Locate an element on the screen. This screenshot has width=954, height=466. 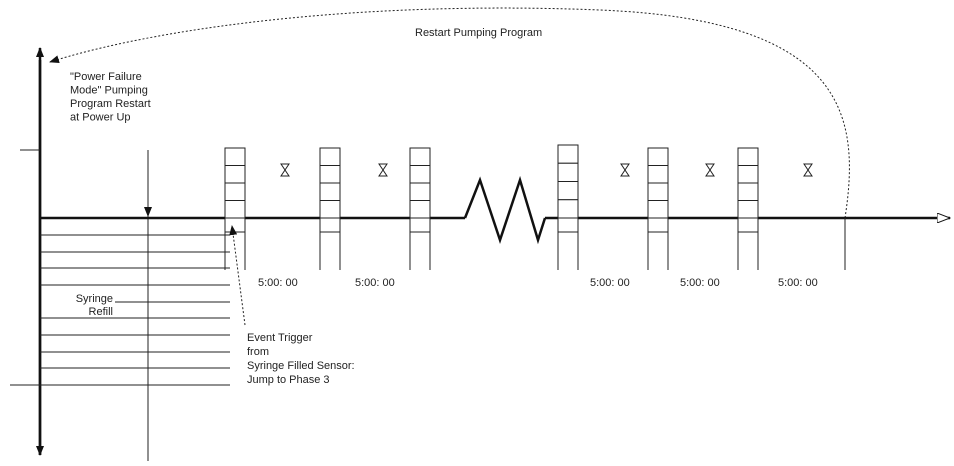
event-label: Jump to Phase 3 is located at coordinates (288, 380).